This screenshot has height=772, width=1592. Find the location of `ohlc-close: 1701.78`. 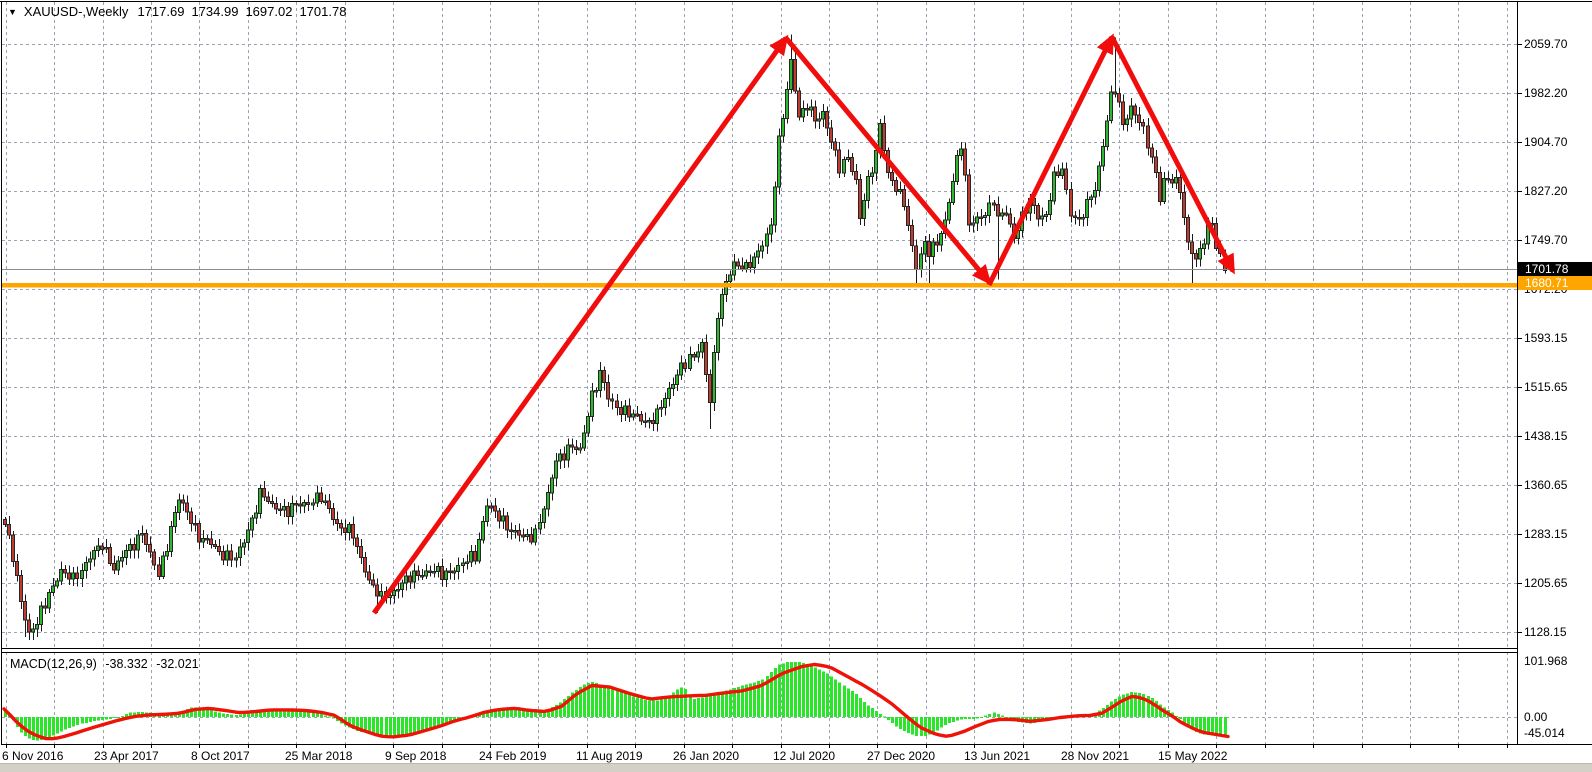

ohlc-close: 1701.78 is located at coordinates (323, 11).